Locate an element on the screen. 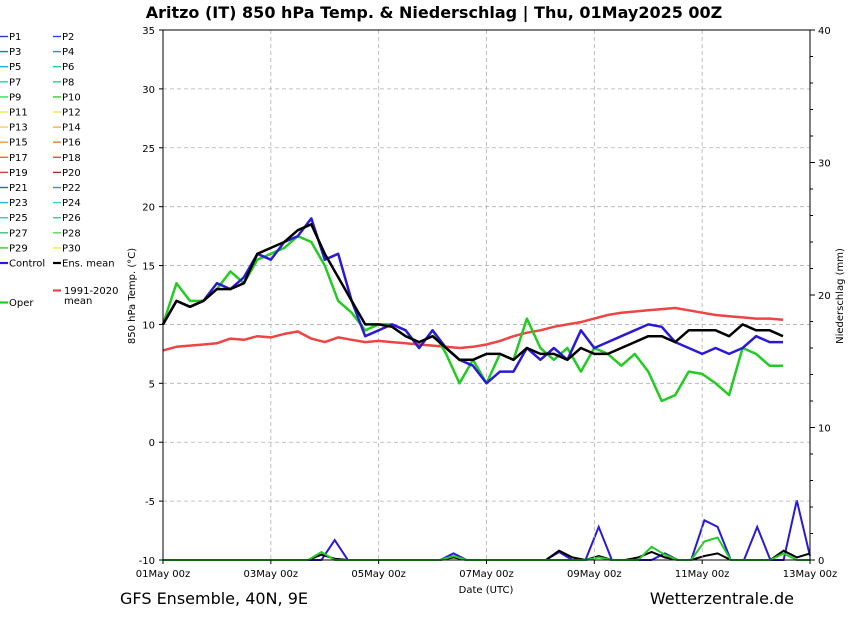  y-axis-label: 850 hPa Temp. (°C) is located at coordinates (132, 296).